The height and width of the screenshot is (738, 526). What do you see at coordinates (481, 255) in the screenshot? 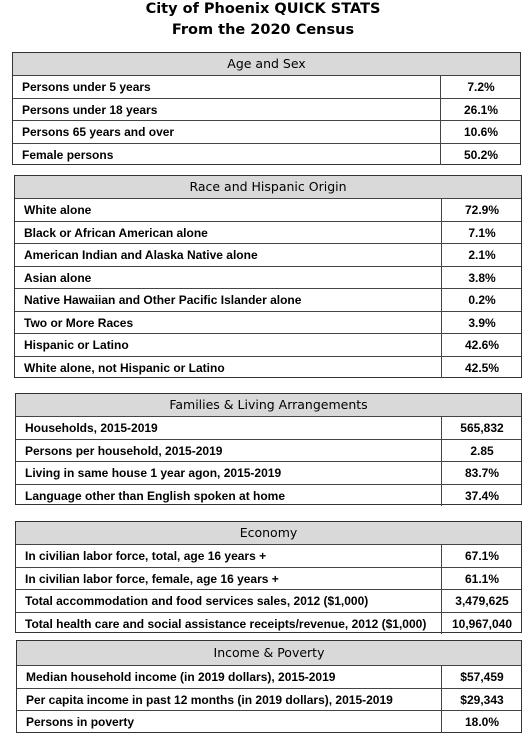
I see `row-value: 2.1%` at bounding box center [481, 255].